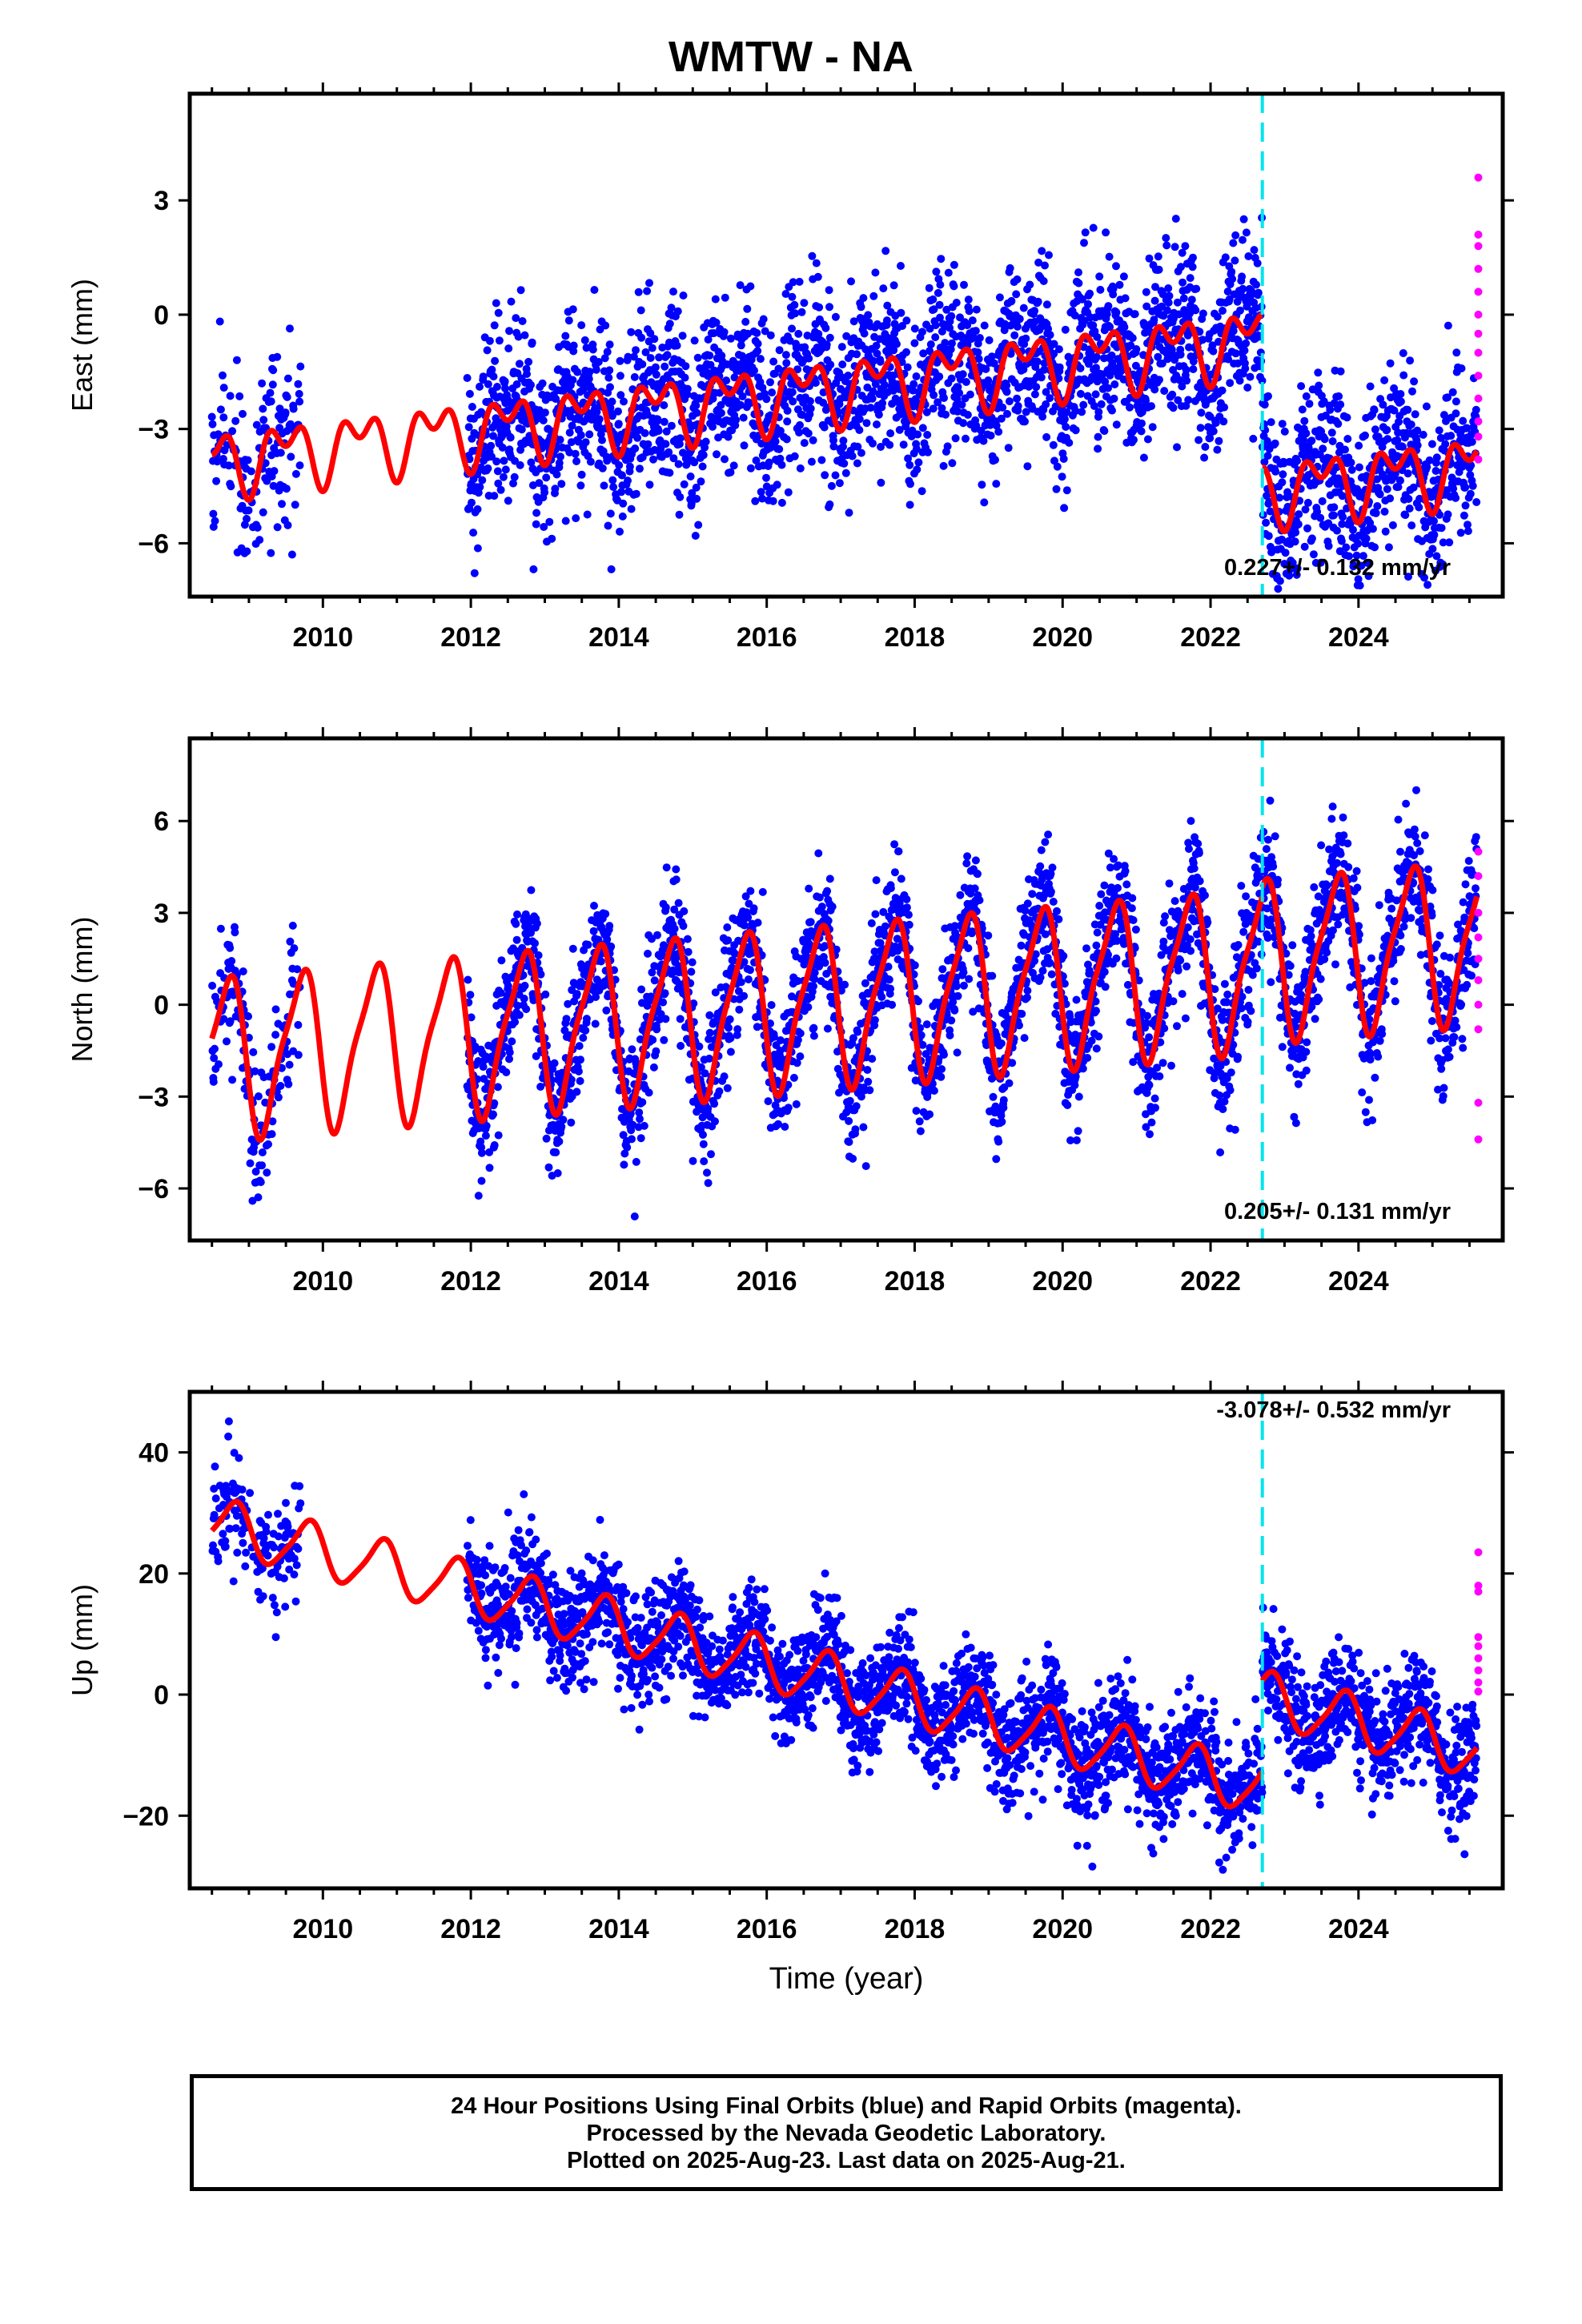 The height and width of the screenshot is (2324, 1582). What do you see at coordinates (154, 544) in the screenshot?
I see `y-tick-label: −6` at bounding box center [154, 544].